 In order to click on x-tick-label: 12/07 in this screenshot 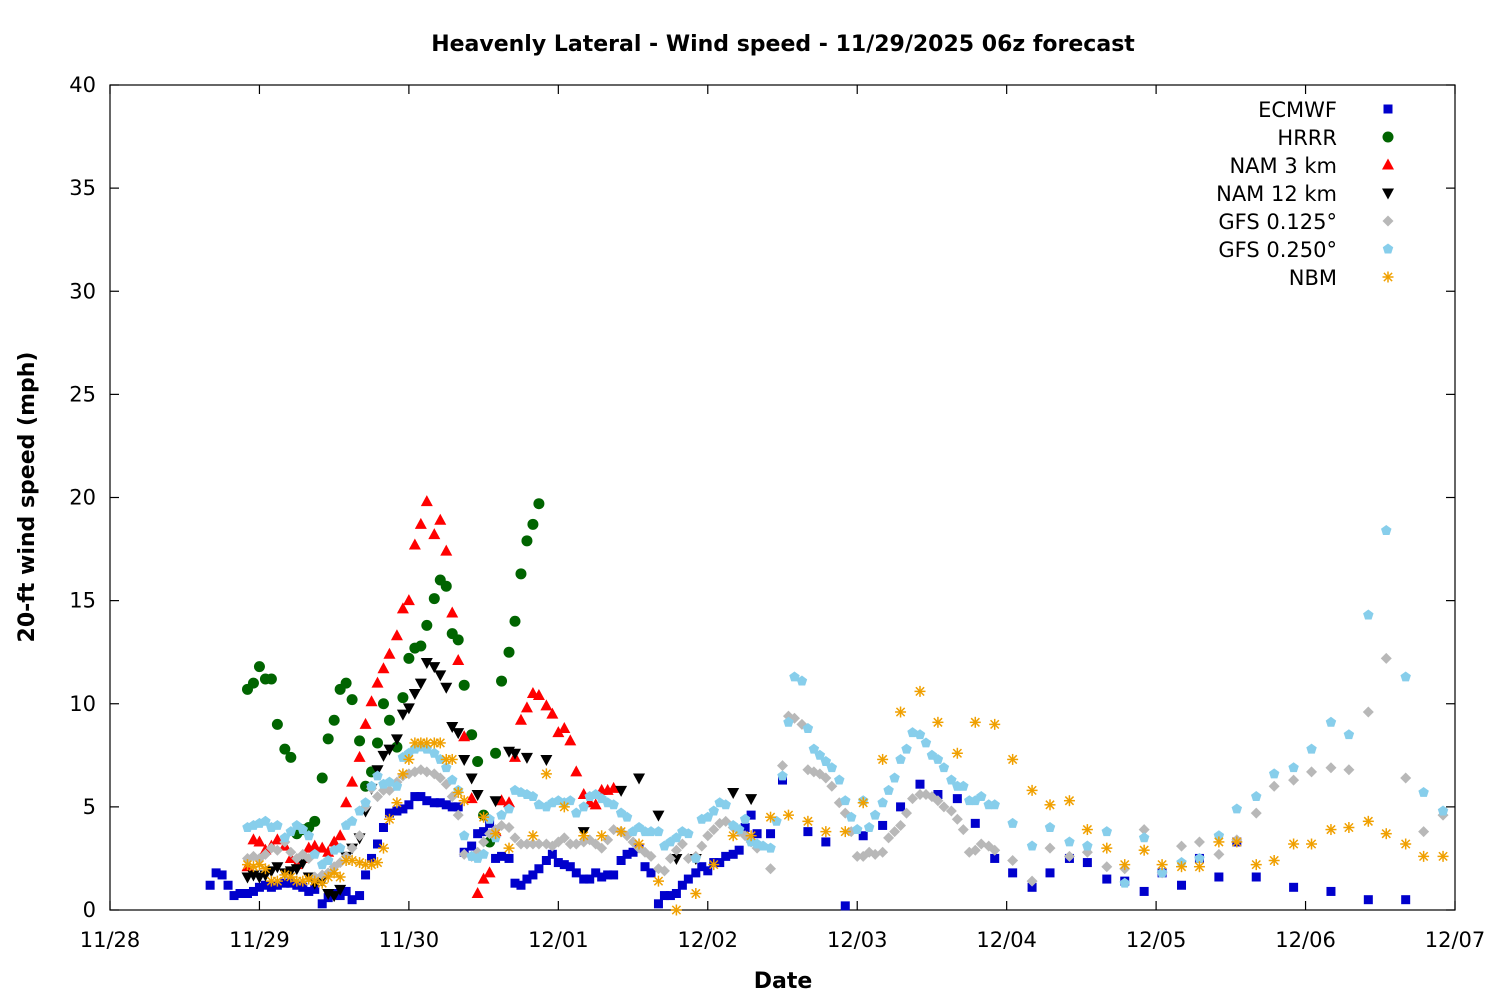, I will do `click(1455, 940)`.